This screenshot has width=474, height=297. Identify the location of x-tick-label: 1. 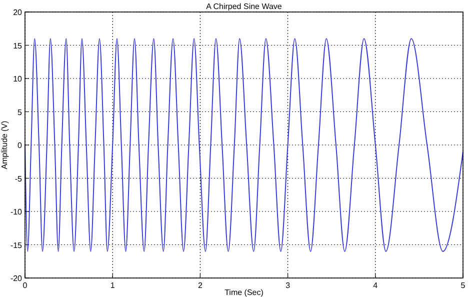
(113, 285).